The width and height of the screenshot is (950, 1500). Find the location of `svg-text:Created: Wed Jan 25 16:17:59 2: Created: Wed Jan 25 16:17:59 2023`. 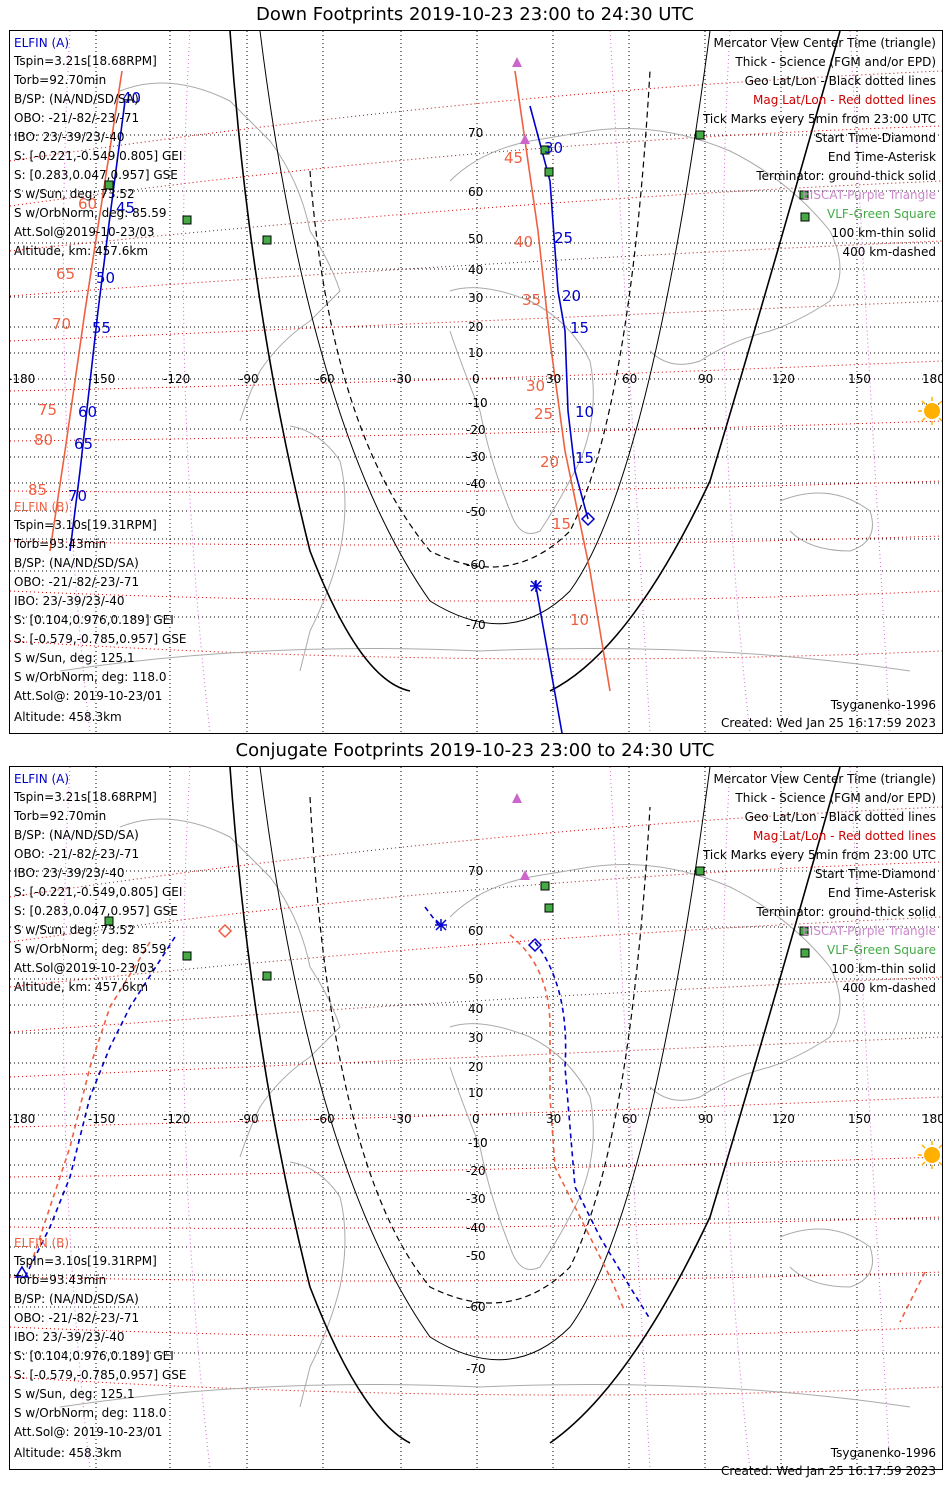

svg-text:Created: Wed Jan 25 16:17:59 2: Created: Wed Jan 25 16:17:59 2023 is located at coordinates (828, 1471).